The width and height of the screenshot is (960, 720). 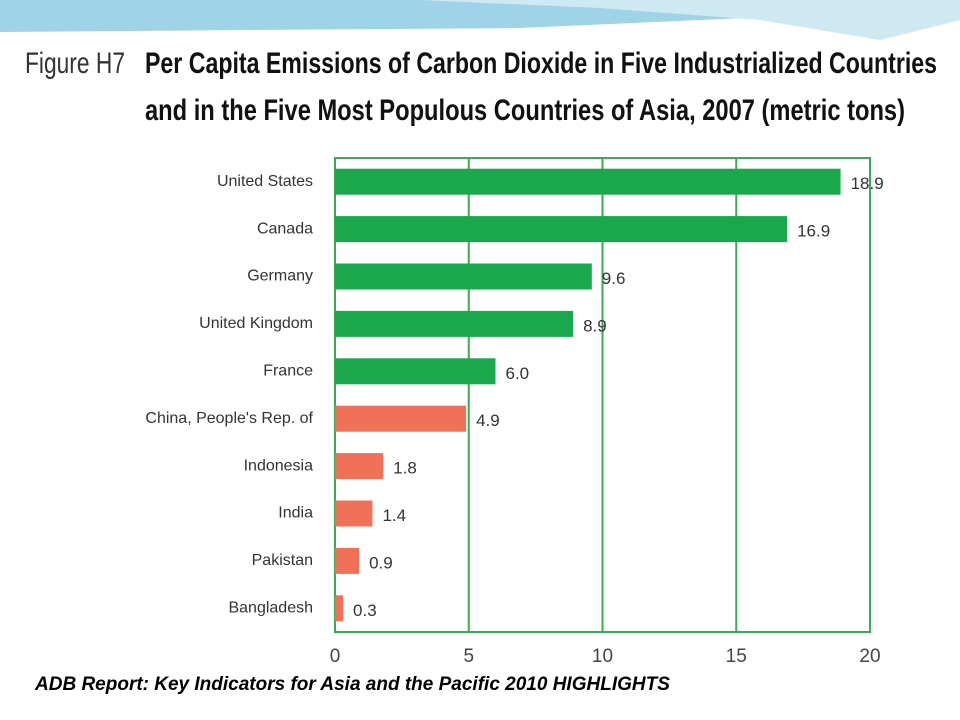 What do you see at coordinates (288, 371) in the screenshot?
I see `y-tick-label: France` at bounding box center [288, 371].